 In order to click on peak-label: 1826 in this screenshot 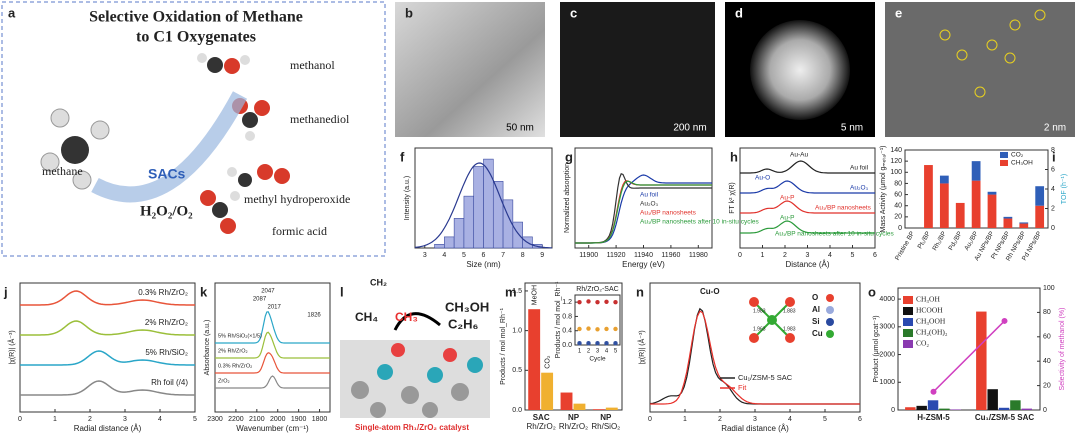, I will do `click(314, 316)`.